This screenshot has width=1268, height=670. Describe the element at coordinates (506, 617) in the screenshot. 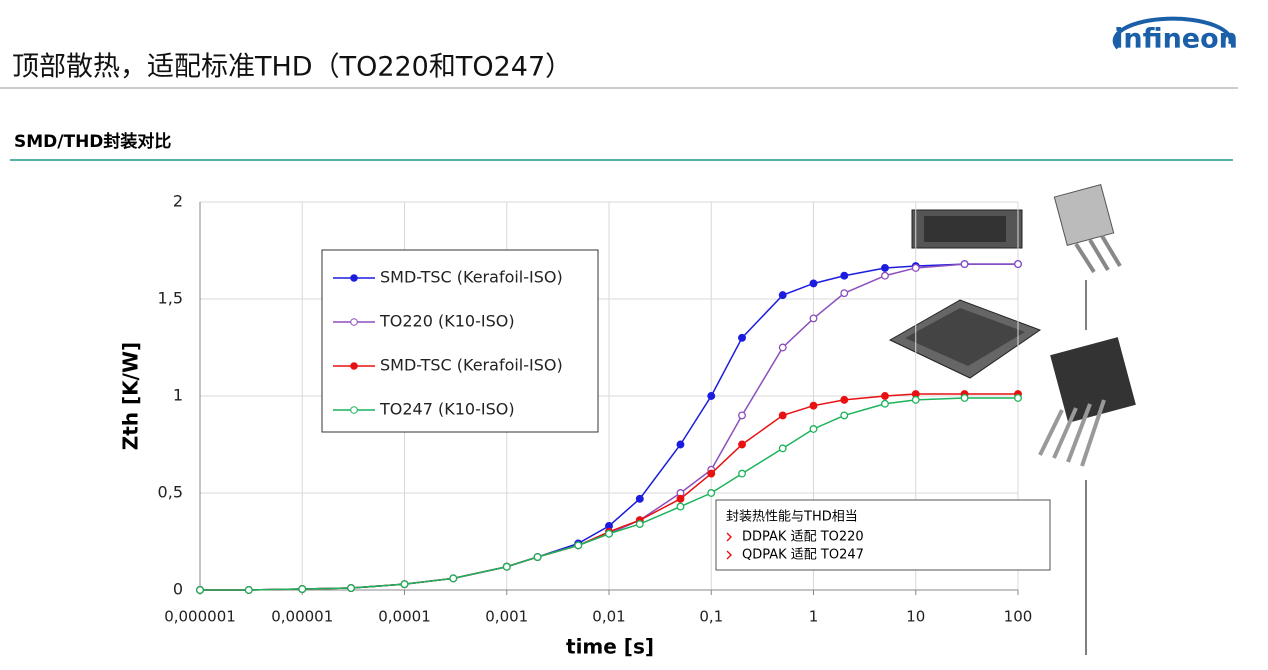

I see `x-tick-label: 0,001` at that location.